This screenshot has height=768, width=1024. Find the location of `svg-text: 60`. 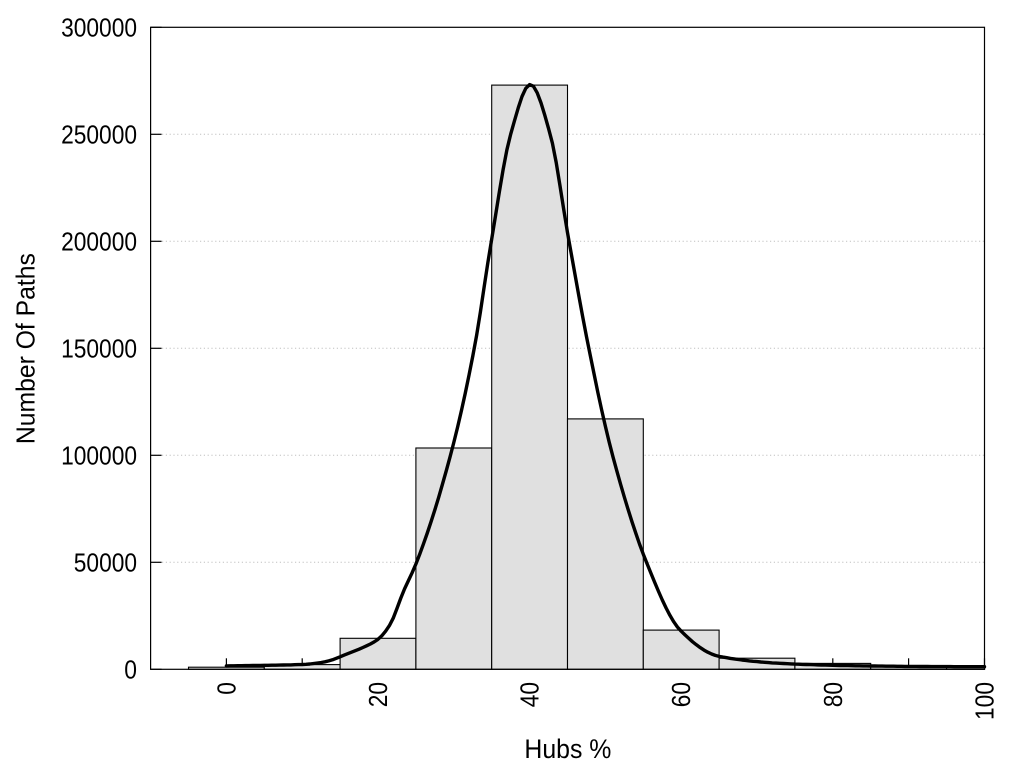

svg-text: 60 is located at coordinates (681, 694).